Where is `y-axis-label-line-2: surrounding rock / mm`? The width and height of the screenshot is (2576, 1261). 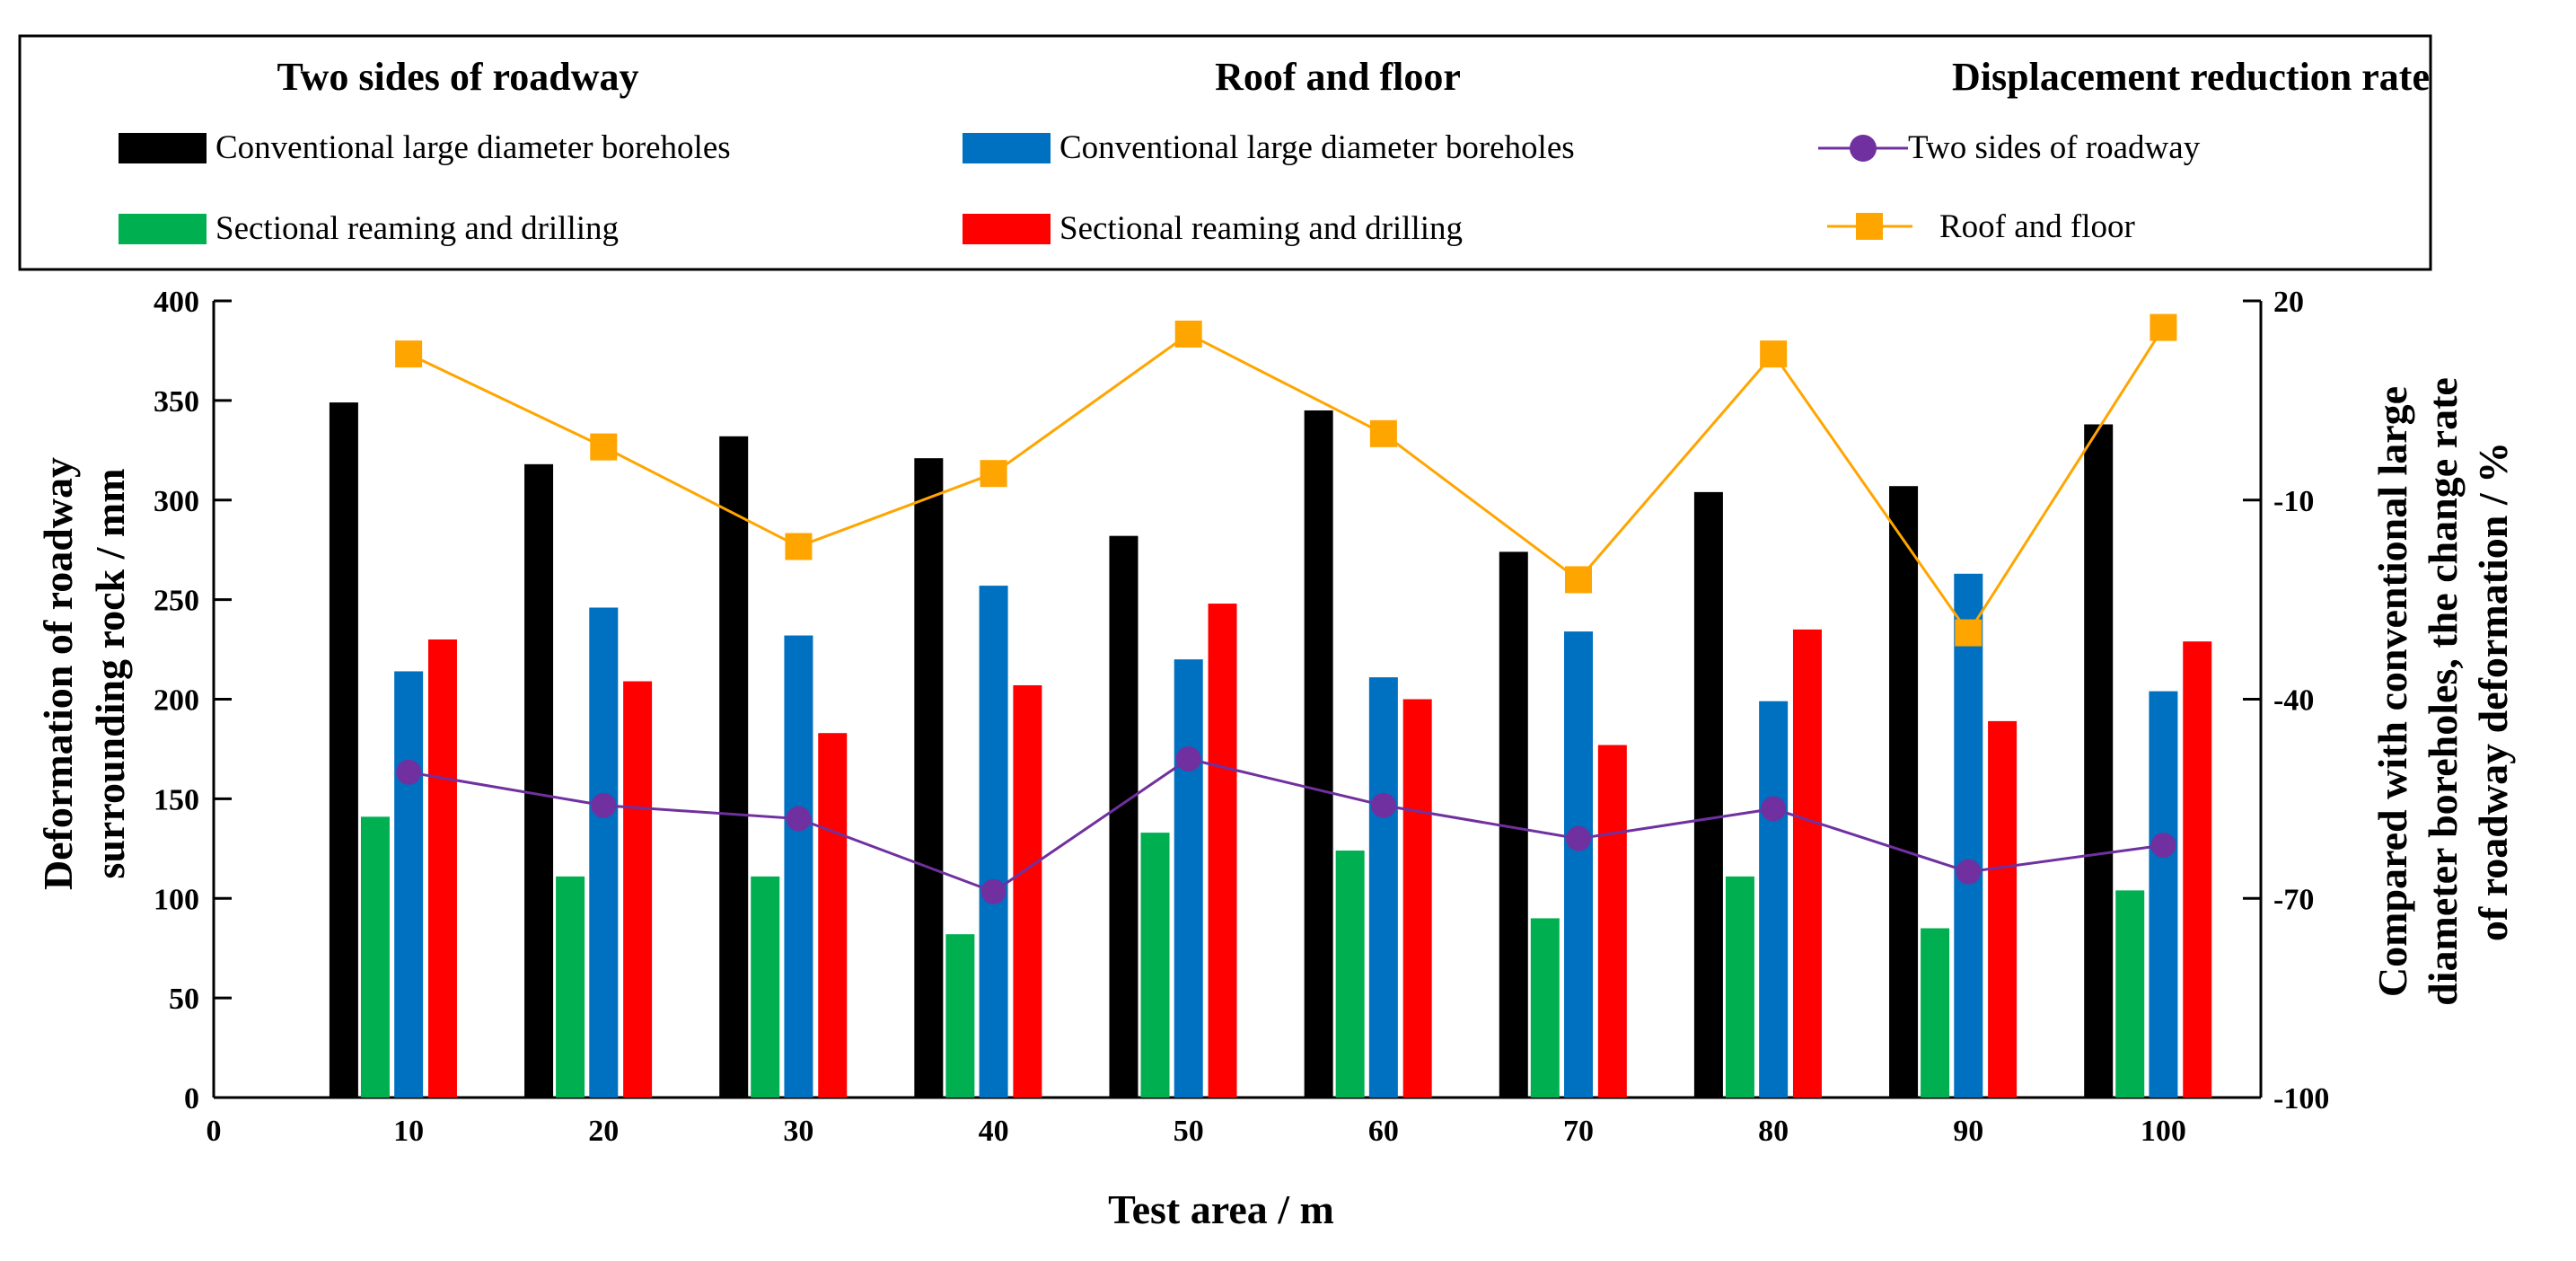 y-axis-label-line-2: surrounding rock / mm is located at coordinates (110, 673).